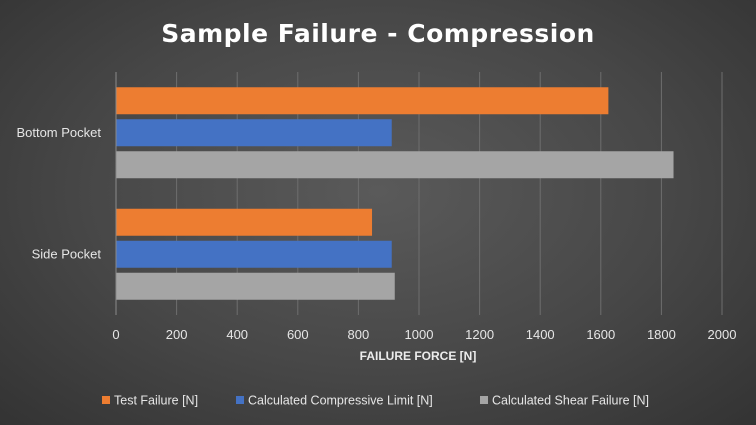 This screenshot has width=756, height=425. What do you see at coordinates (600, 334) in the screenshot?
I see `x-tick-label: 1600` at bounding box center [600, 334].